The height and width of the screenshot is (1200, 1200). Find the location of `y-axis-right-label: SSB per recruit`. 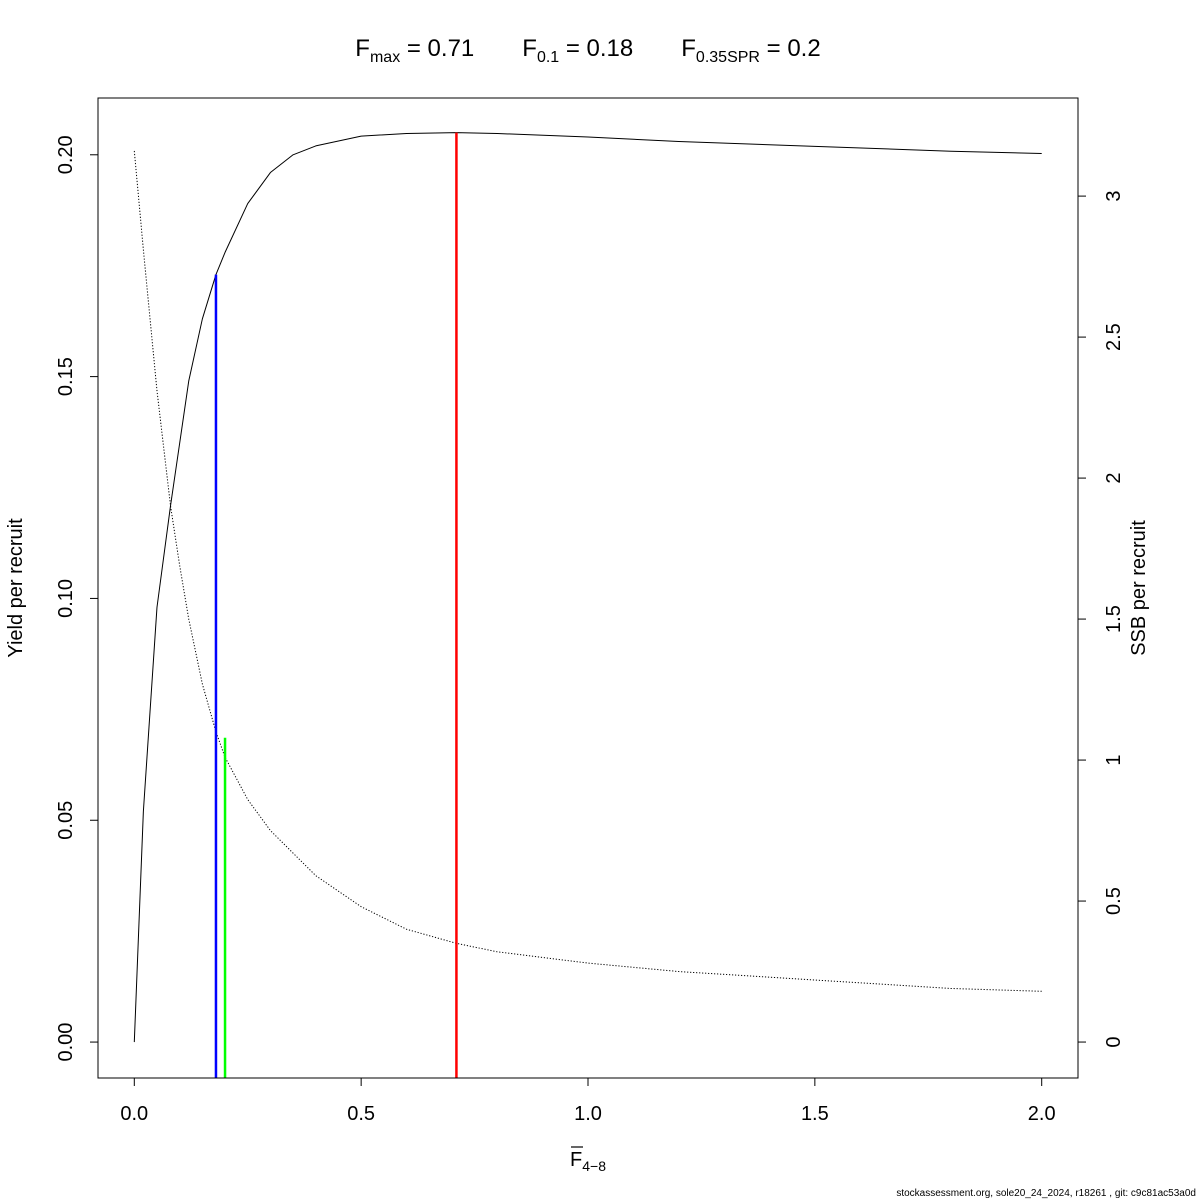

y-axis-right-label: SSB per recruit is located at coordinates (1139, 588).